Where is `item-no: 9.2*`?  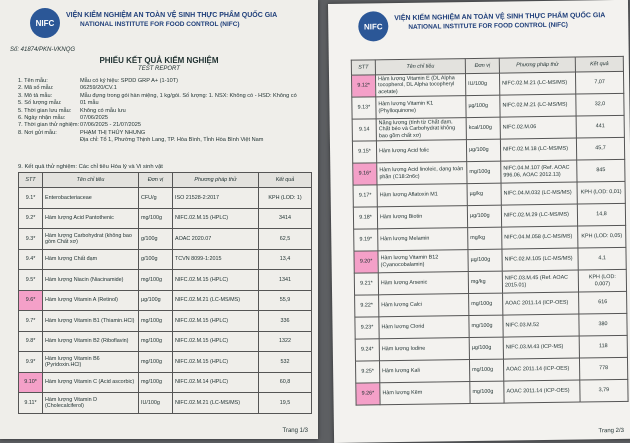 item-no: 9.2* is located at coordinates (30, 218).